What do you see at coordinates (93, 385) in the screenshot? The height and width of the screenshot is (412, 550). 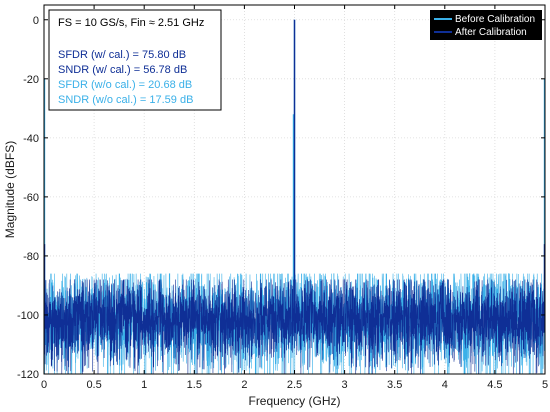 I see `x-tick-label: 0.5` at bounding box center [93, 385].